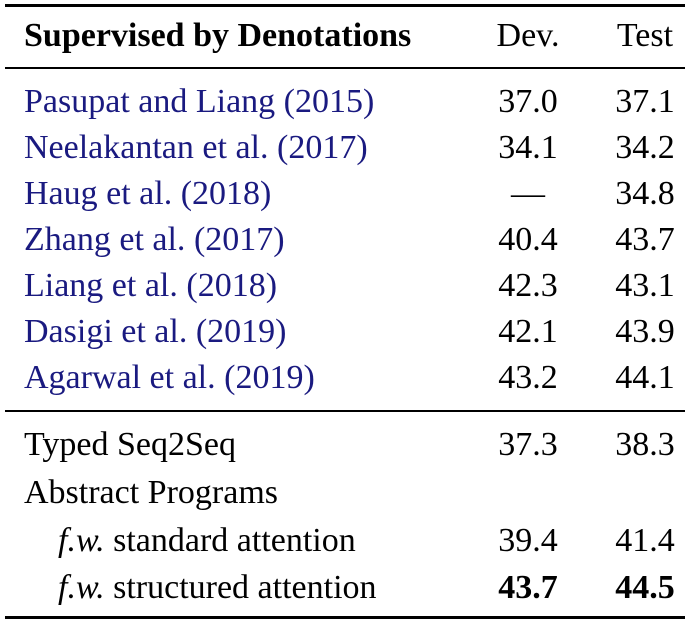  I want to click on citation-link: Haug et al. (2018), so click(148, 193).